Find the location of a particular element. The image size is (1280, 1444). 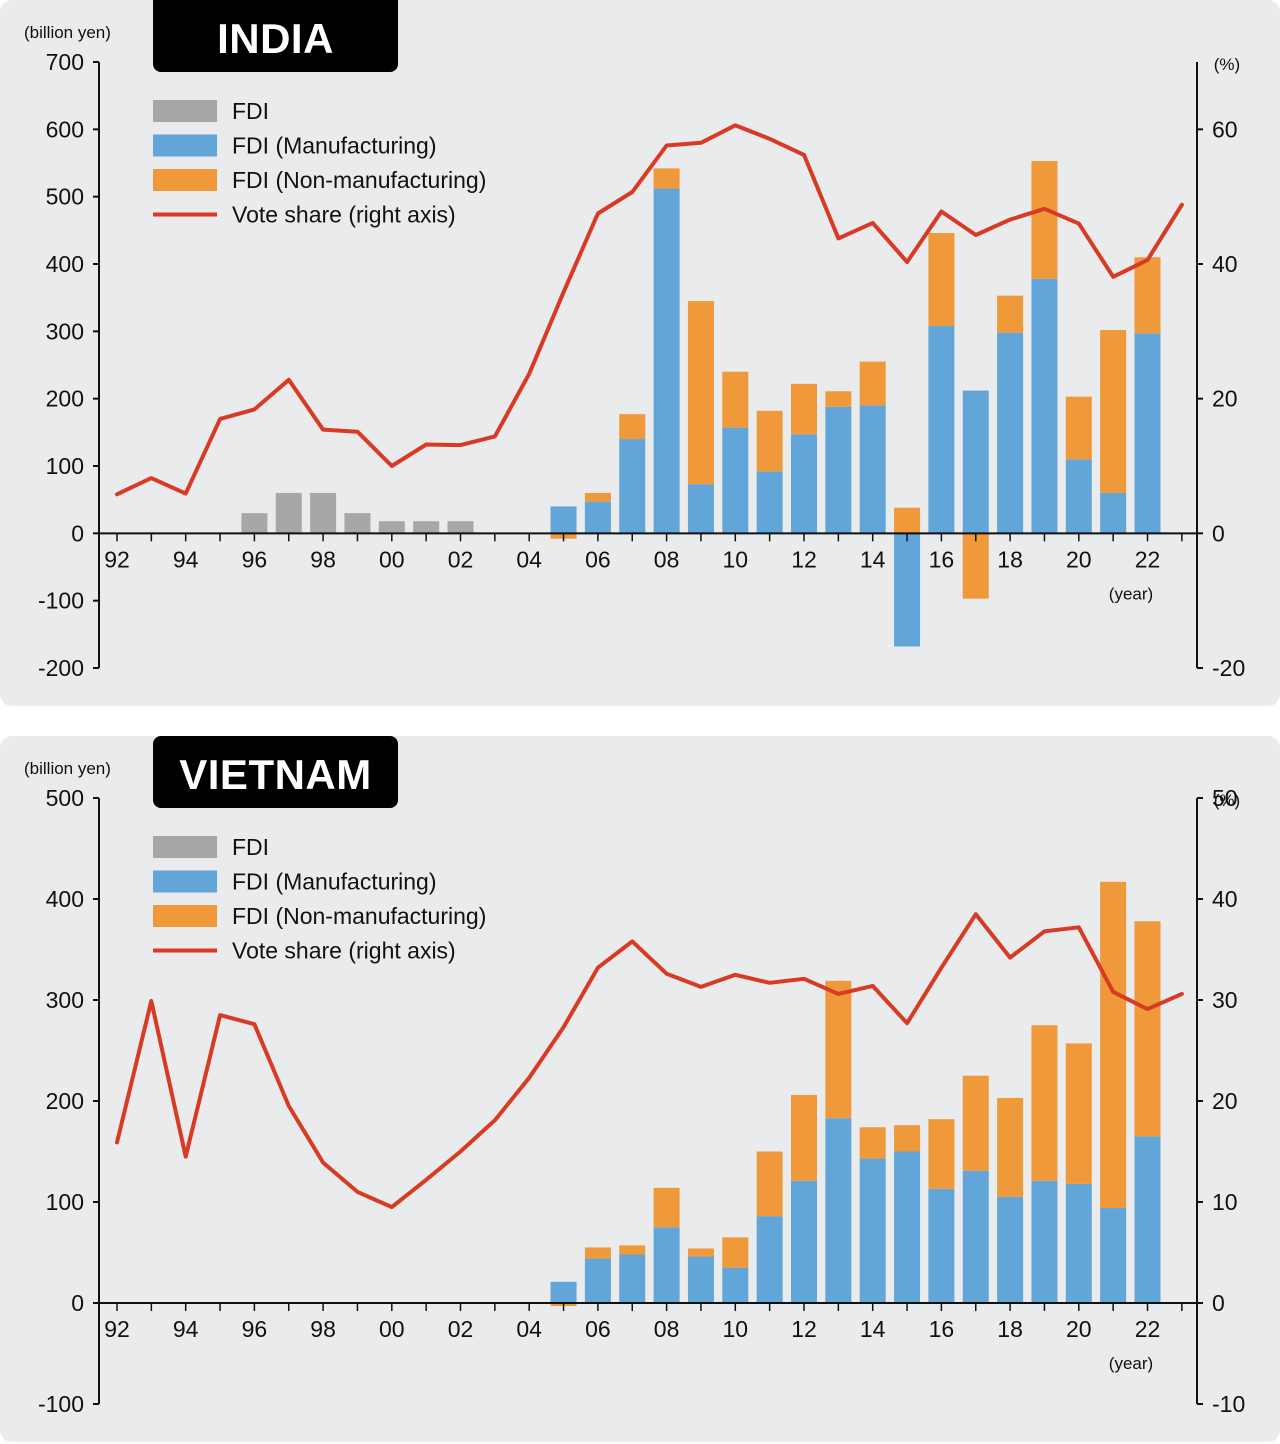

left-tick-label: 700 is located at coordinates (65, 62).